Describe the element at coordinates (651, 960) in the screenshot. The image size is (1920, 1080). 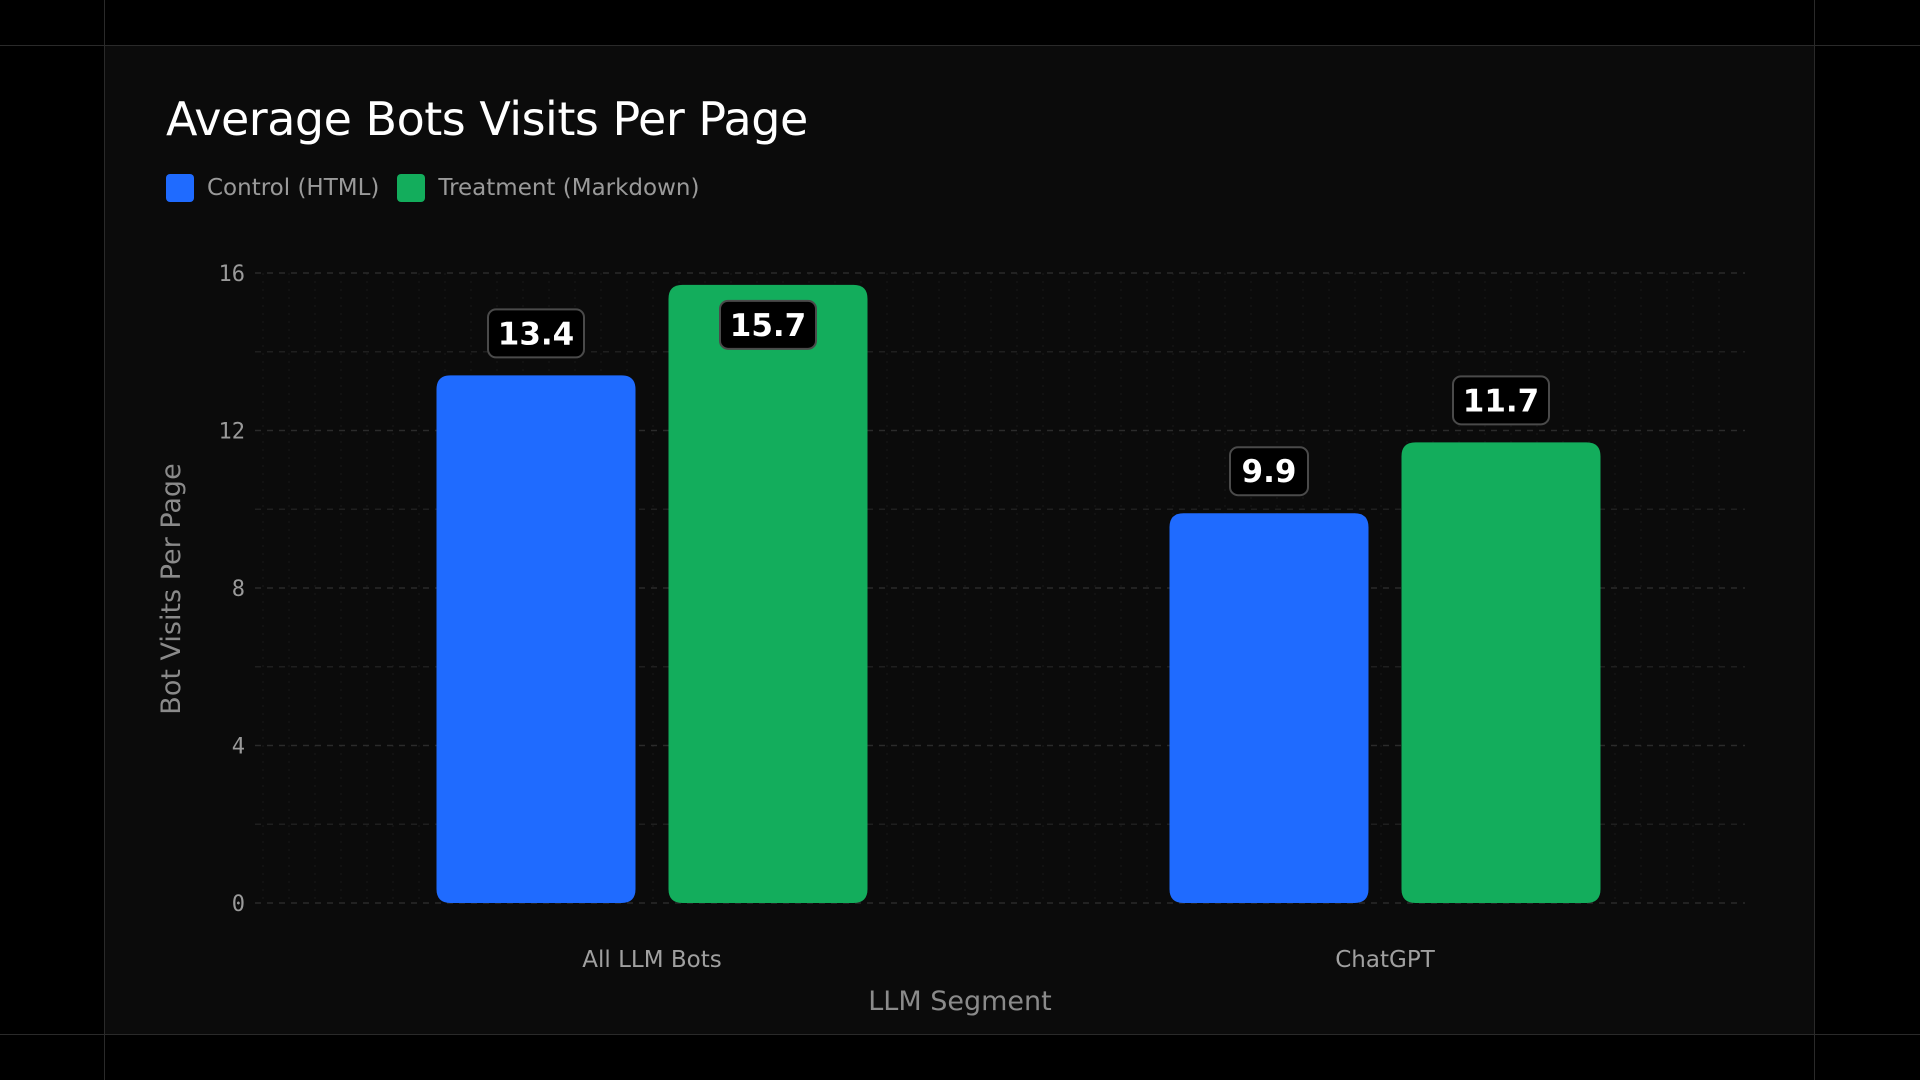
I see `x-tick-label: All LLM Bots` at that location.